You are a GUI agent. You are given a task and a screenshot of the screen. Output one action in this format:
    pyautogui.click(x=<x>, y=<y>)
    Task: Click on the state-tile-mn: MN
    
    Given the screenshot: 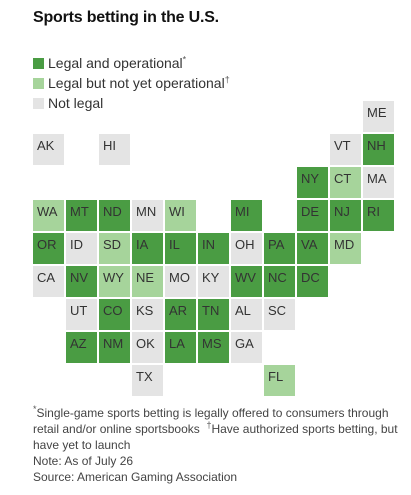 What is the action you would take?
    pyautogui.click(x=147, y=215)
    